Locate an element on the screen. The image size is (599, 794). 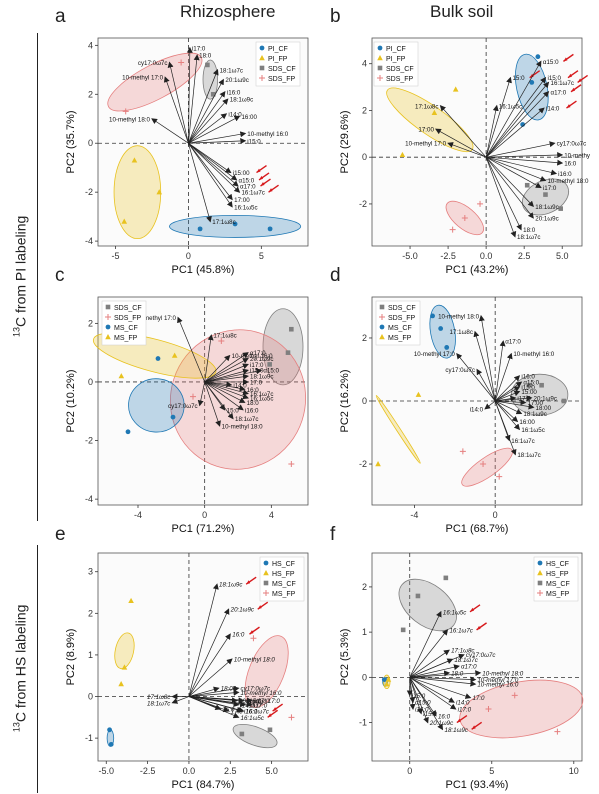
loading-label: 18:1ω7c is located at coordinates (528, 455).